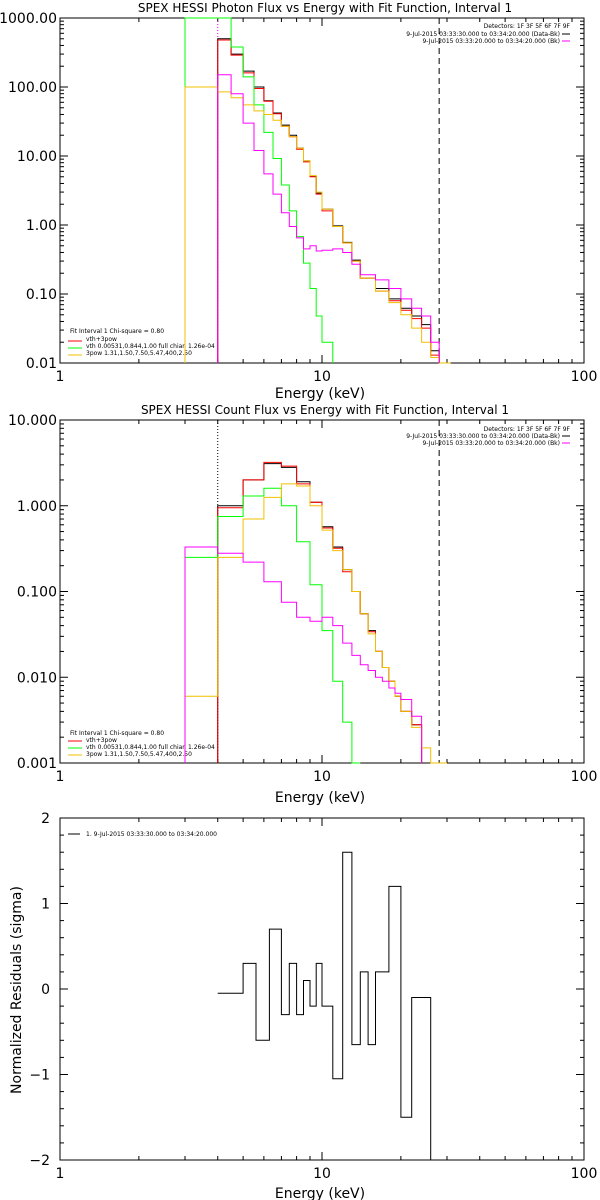 The width and height of the screenshot is (600, 1200). What do you see at coordinates (117, 331) in the screenshot?
I see `photon-flux-legend-left-0: Fit Interval 1 Chi-square = 0.80` at bounding box center [117, 331].